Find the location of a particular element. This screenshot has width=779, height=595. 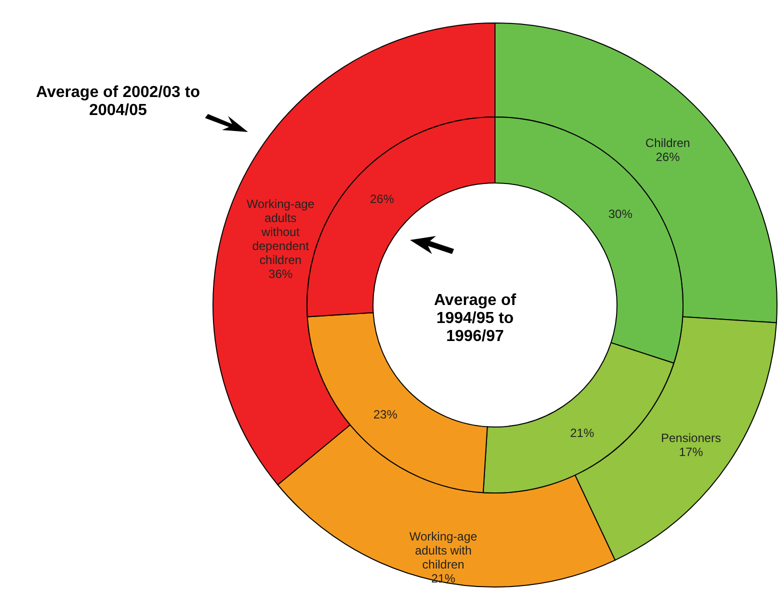

slice-label: Children is located at coordinates (667, 143).